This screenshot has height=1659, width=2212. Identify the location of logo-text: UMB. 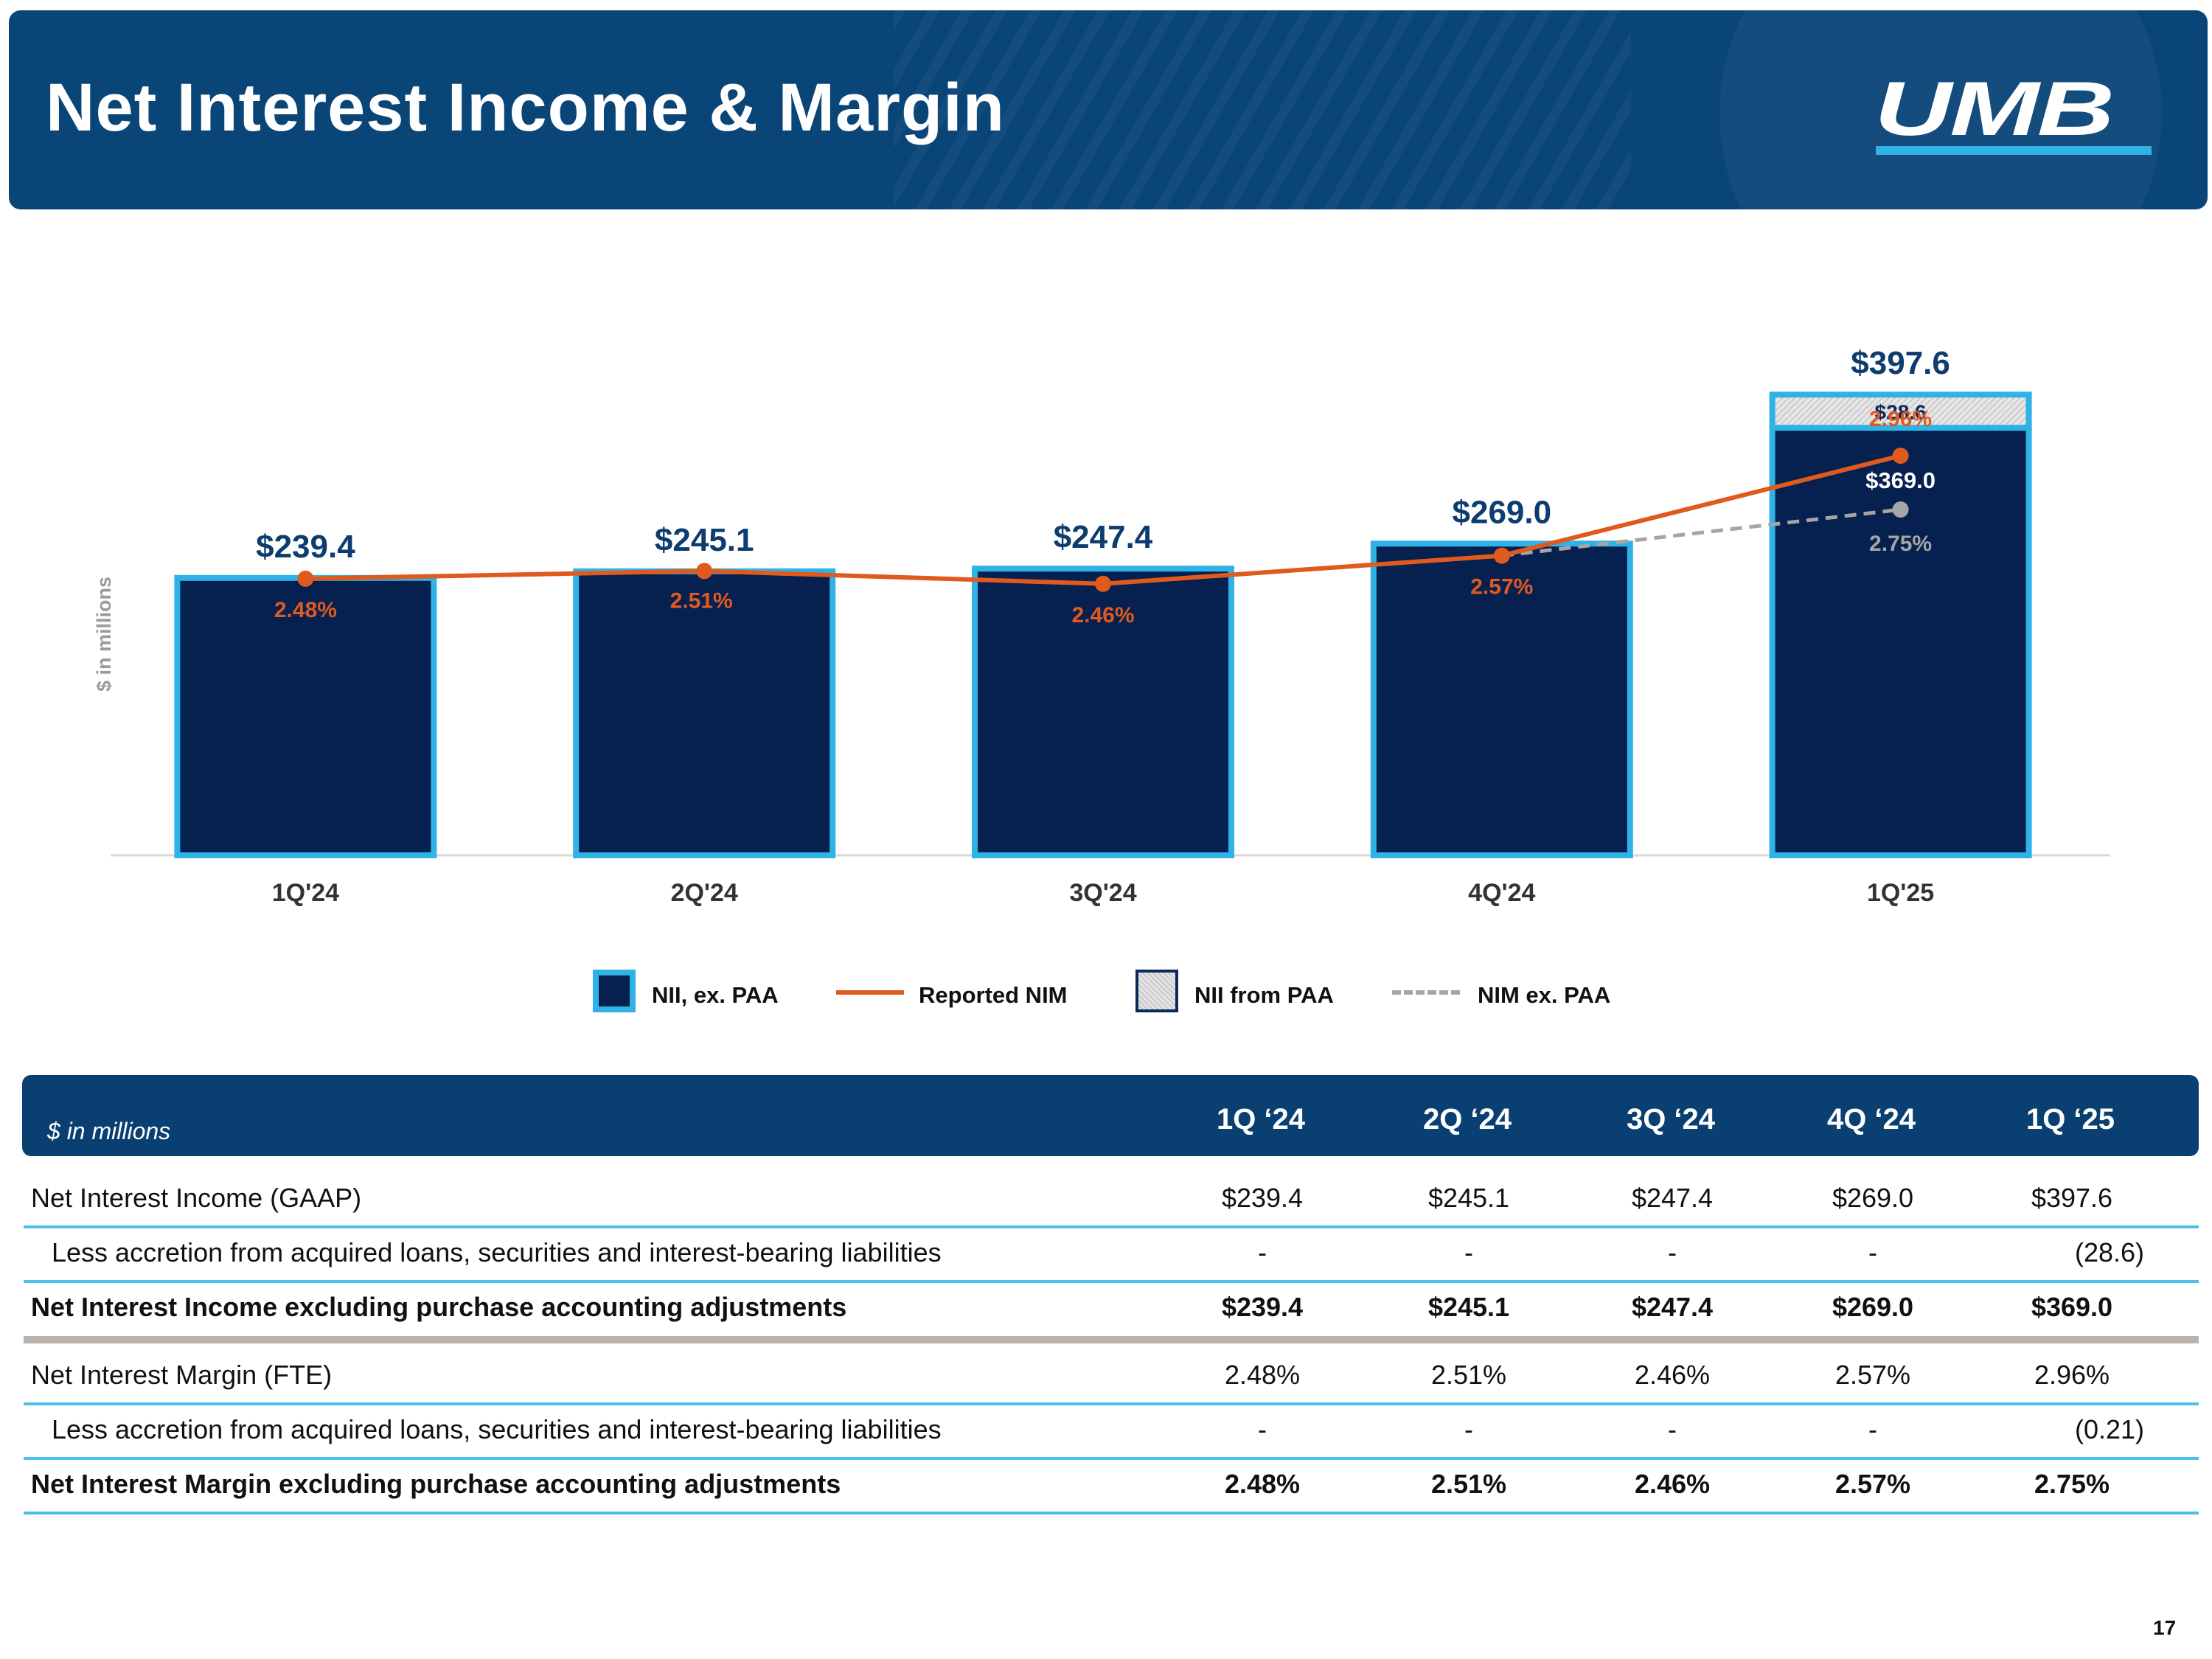
(1994, 109).